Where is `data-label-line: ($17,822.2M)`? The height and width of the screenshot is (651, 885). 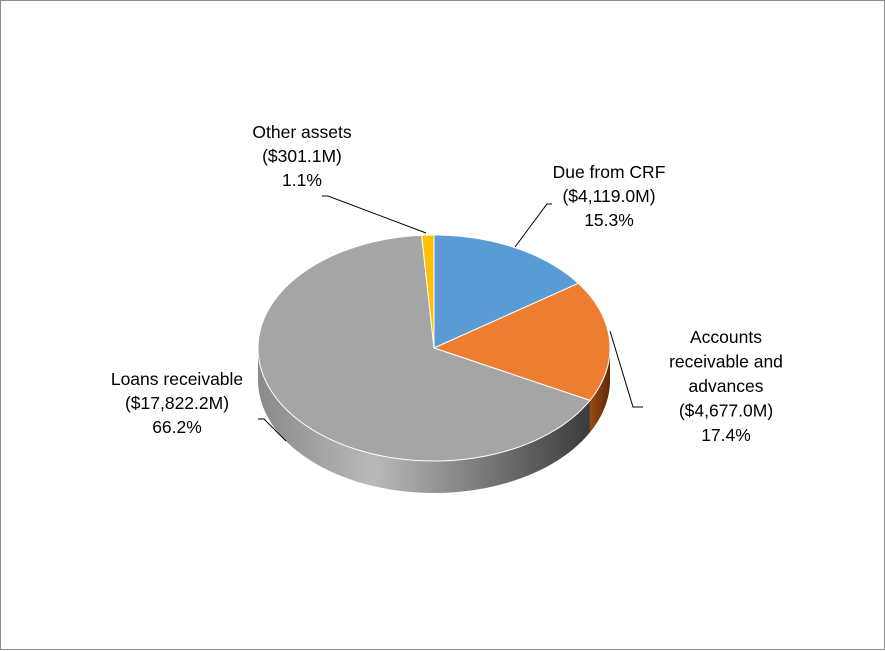
data-label-line: ($17,822.2M) is located at coordinates (177, 403).